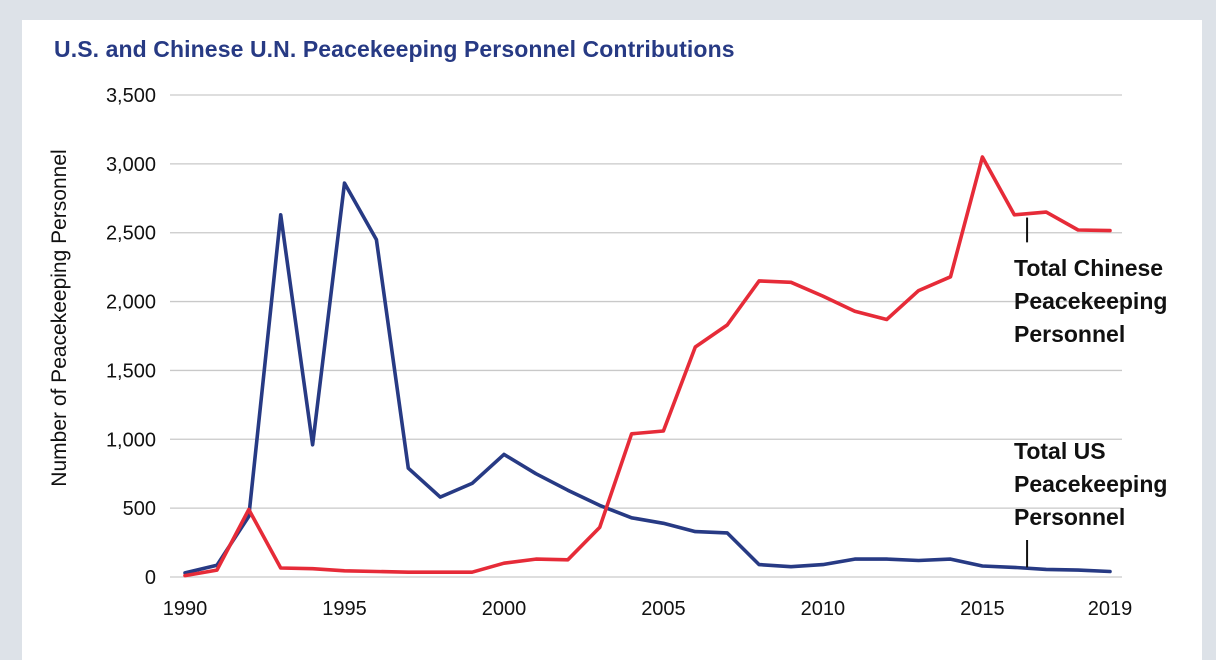  Describe the element at coordinates (131, 165) in the screenshot. I see `y-tick-label: 3,000` at that location.